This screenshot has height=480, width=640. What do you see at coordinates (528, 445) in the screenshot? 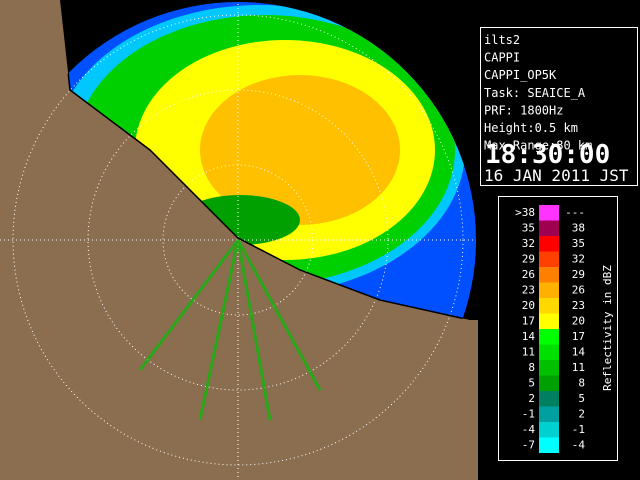
I see `legend-low: -7` at bounding box center [528, 445].